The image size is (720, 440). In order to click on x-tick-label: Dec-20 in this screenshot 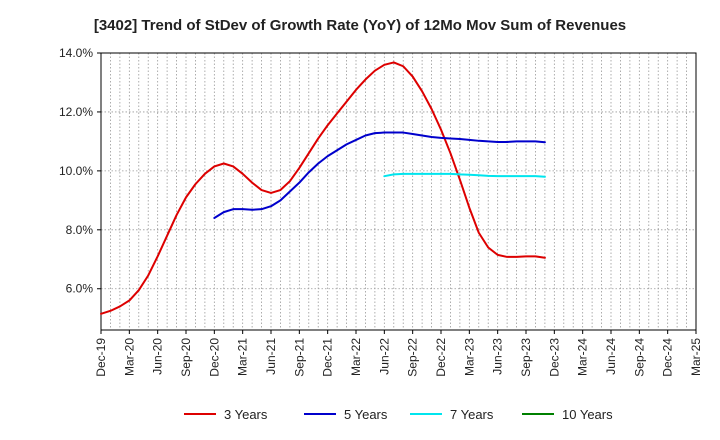, I will do `click(214, 357)`.